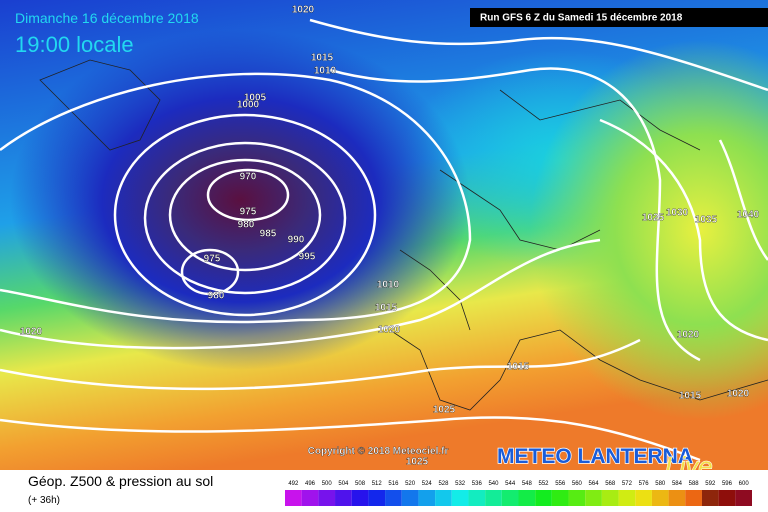  What do you see at coordinates (727, 484) in the screenshot?
I see `colorbar-label: 596` at bounding box center [727, 484].